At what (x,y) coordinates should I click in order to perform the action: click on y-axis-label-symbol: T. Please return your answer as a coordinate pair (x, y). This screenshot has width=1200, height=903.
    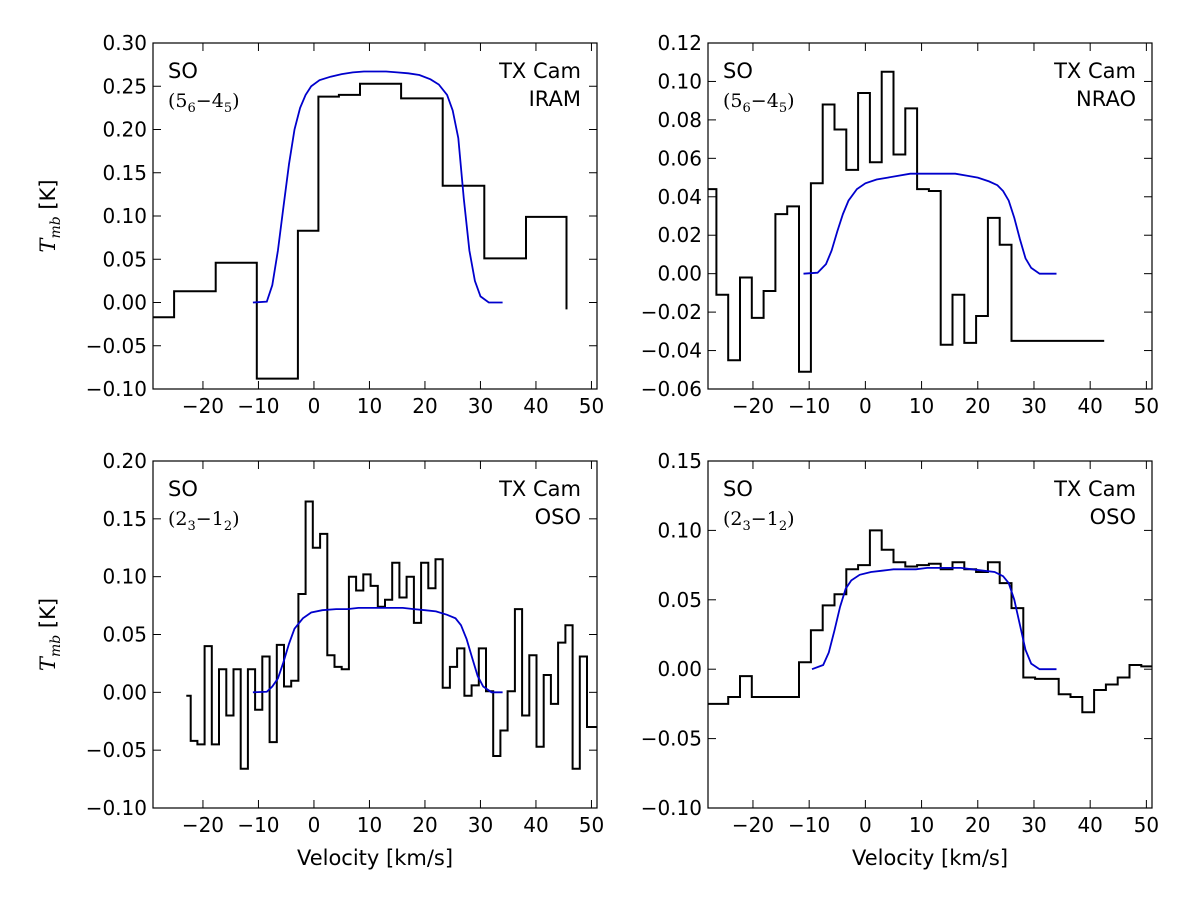
    Looking at the image, I should click on (48, 663).